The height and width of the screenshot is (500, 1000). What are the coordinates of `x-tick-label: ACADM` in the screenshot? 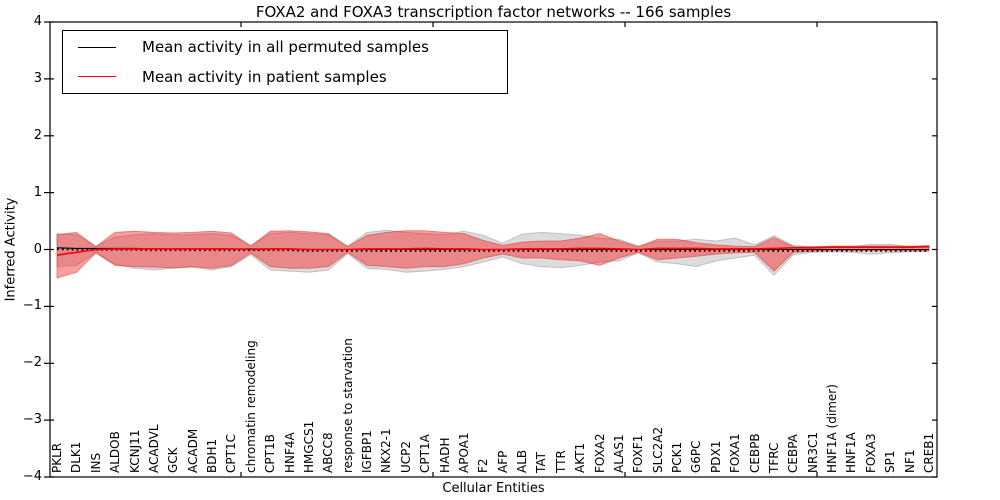 It's located at (192, 450).